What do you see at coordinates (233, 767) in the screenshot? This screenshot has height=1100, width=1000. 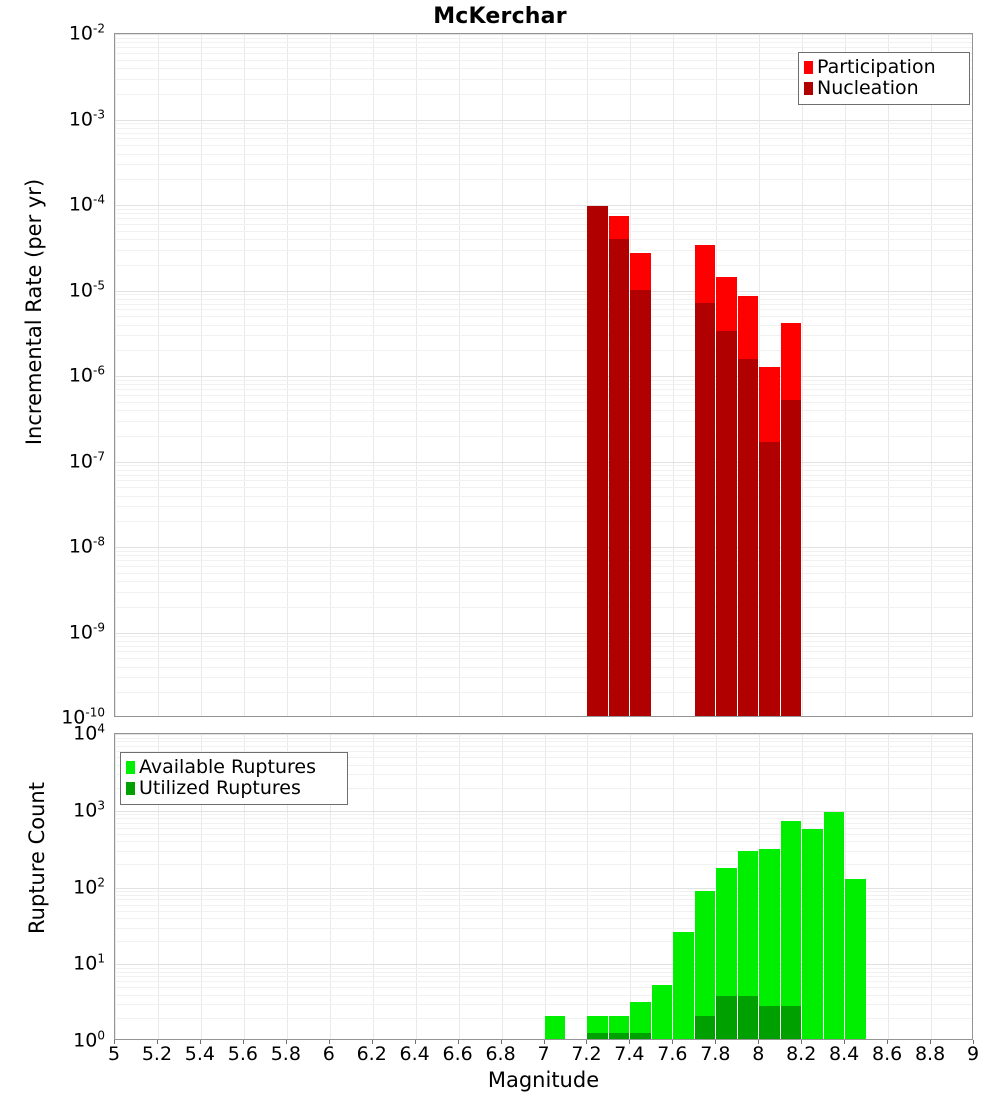 I see `legend-item-available-ruptures: Available Ruptures` at bounding box center [233, 767].